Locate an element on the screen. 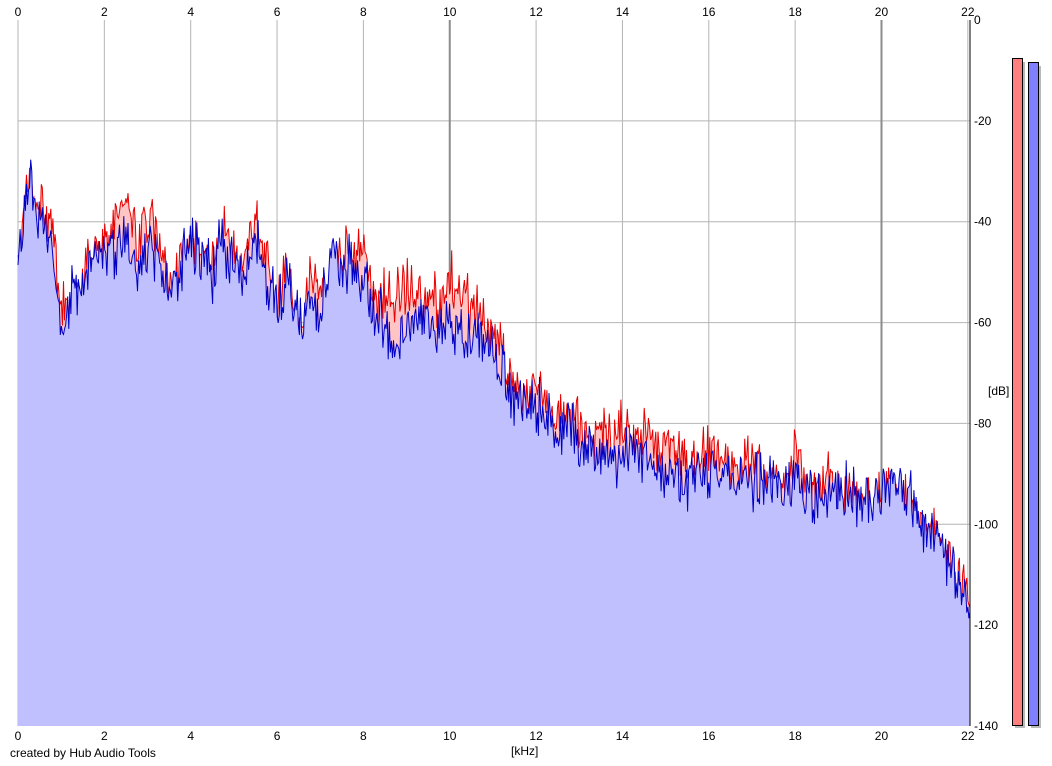  y-tick-0: 0 is located at coordinates (977, 20).